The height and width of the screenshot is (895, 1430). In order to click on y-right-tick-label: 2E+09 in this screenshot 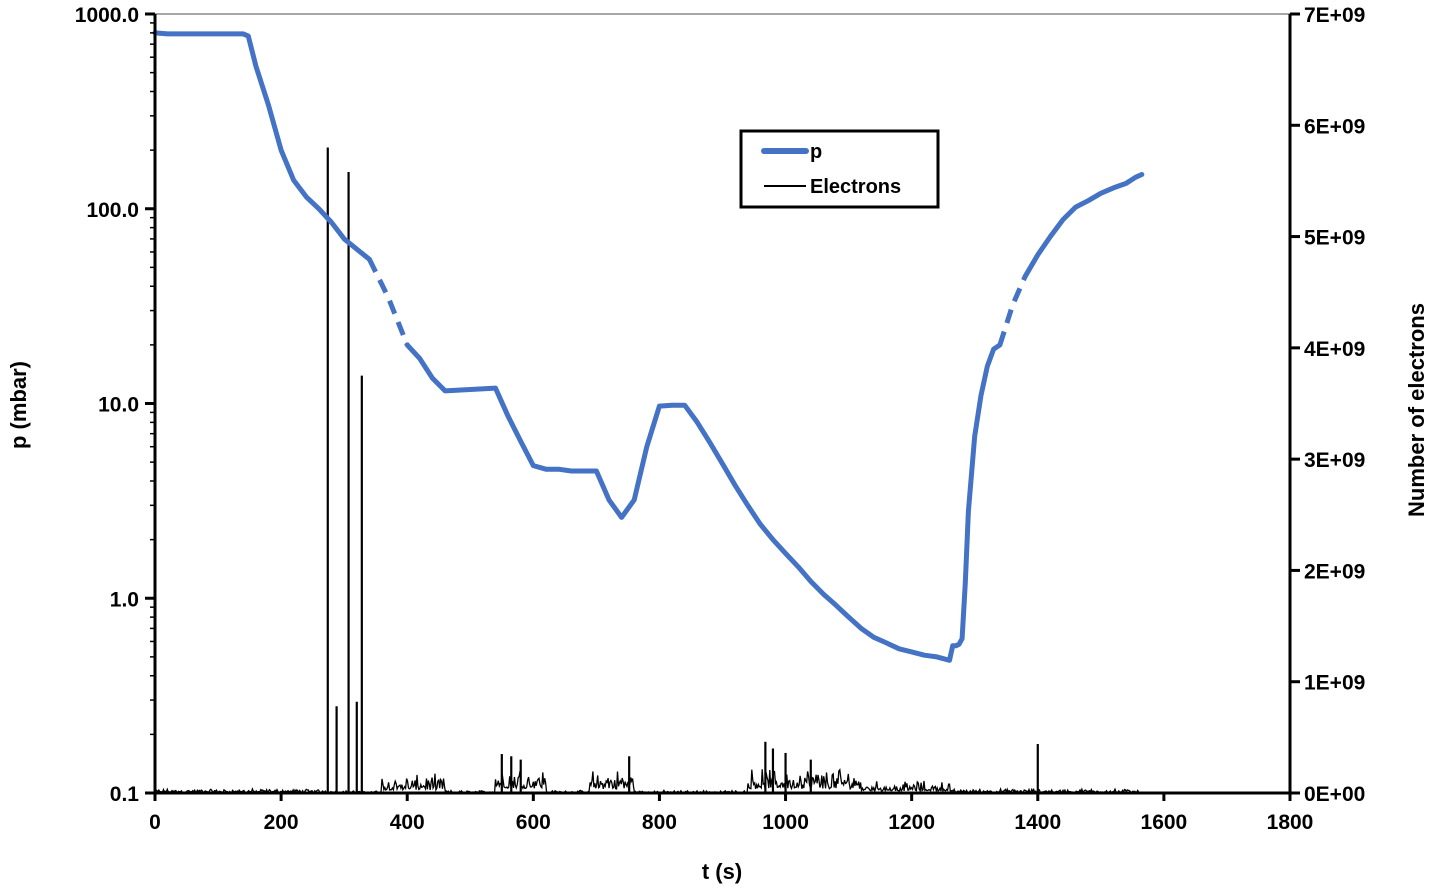, I will do `click(1334, 571)`.